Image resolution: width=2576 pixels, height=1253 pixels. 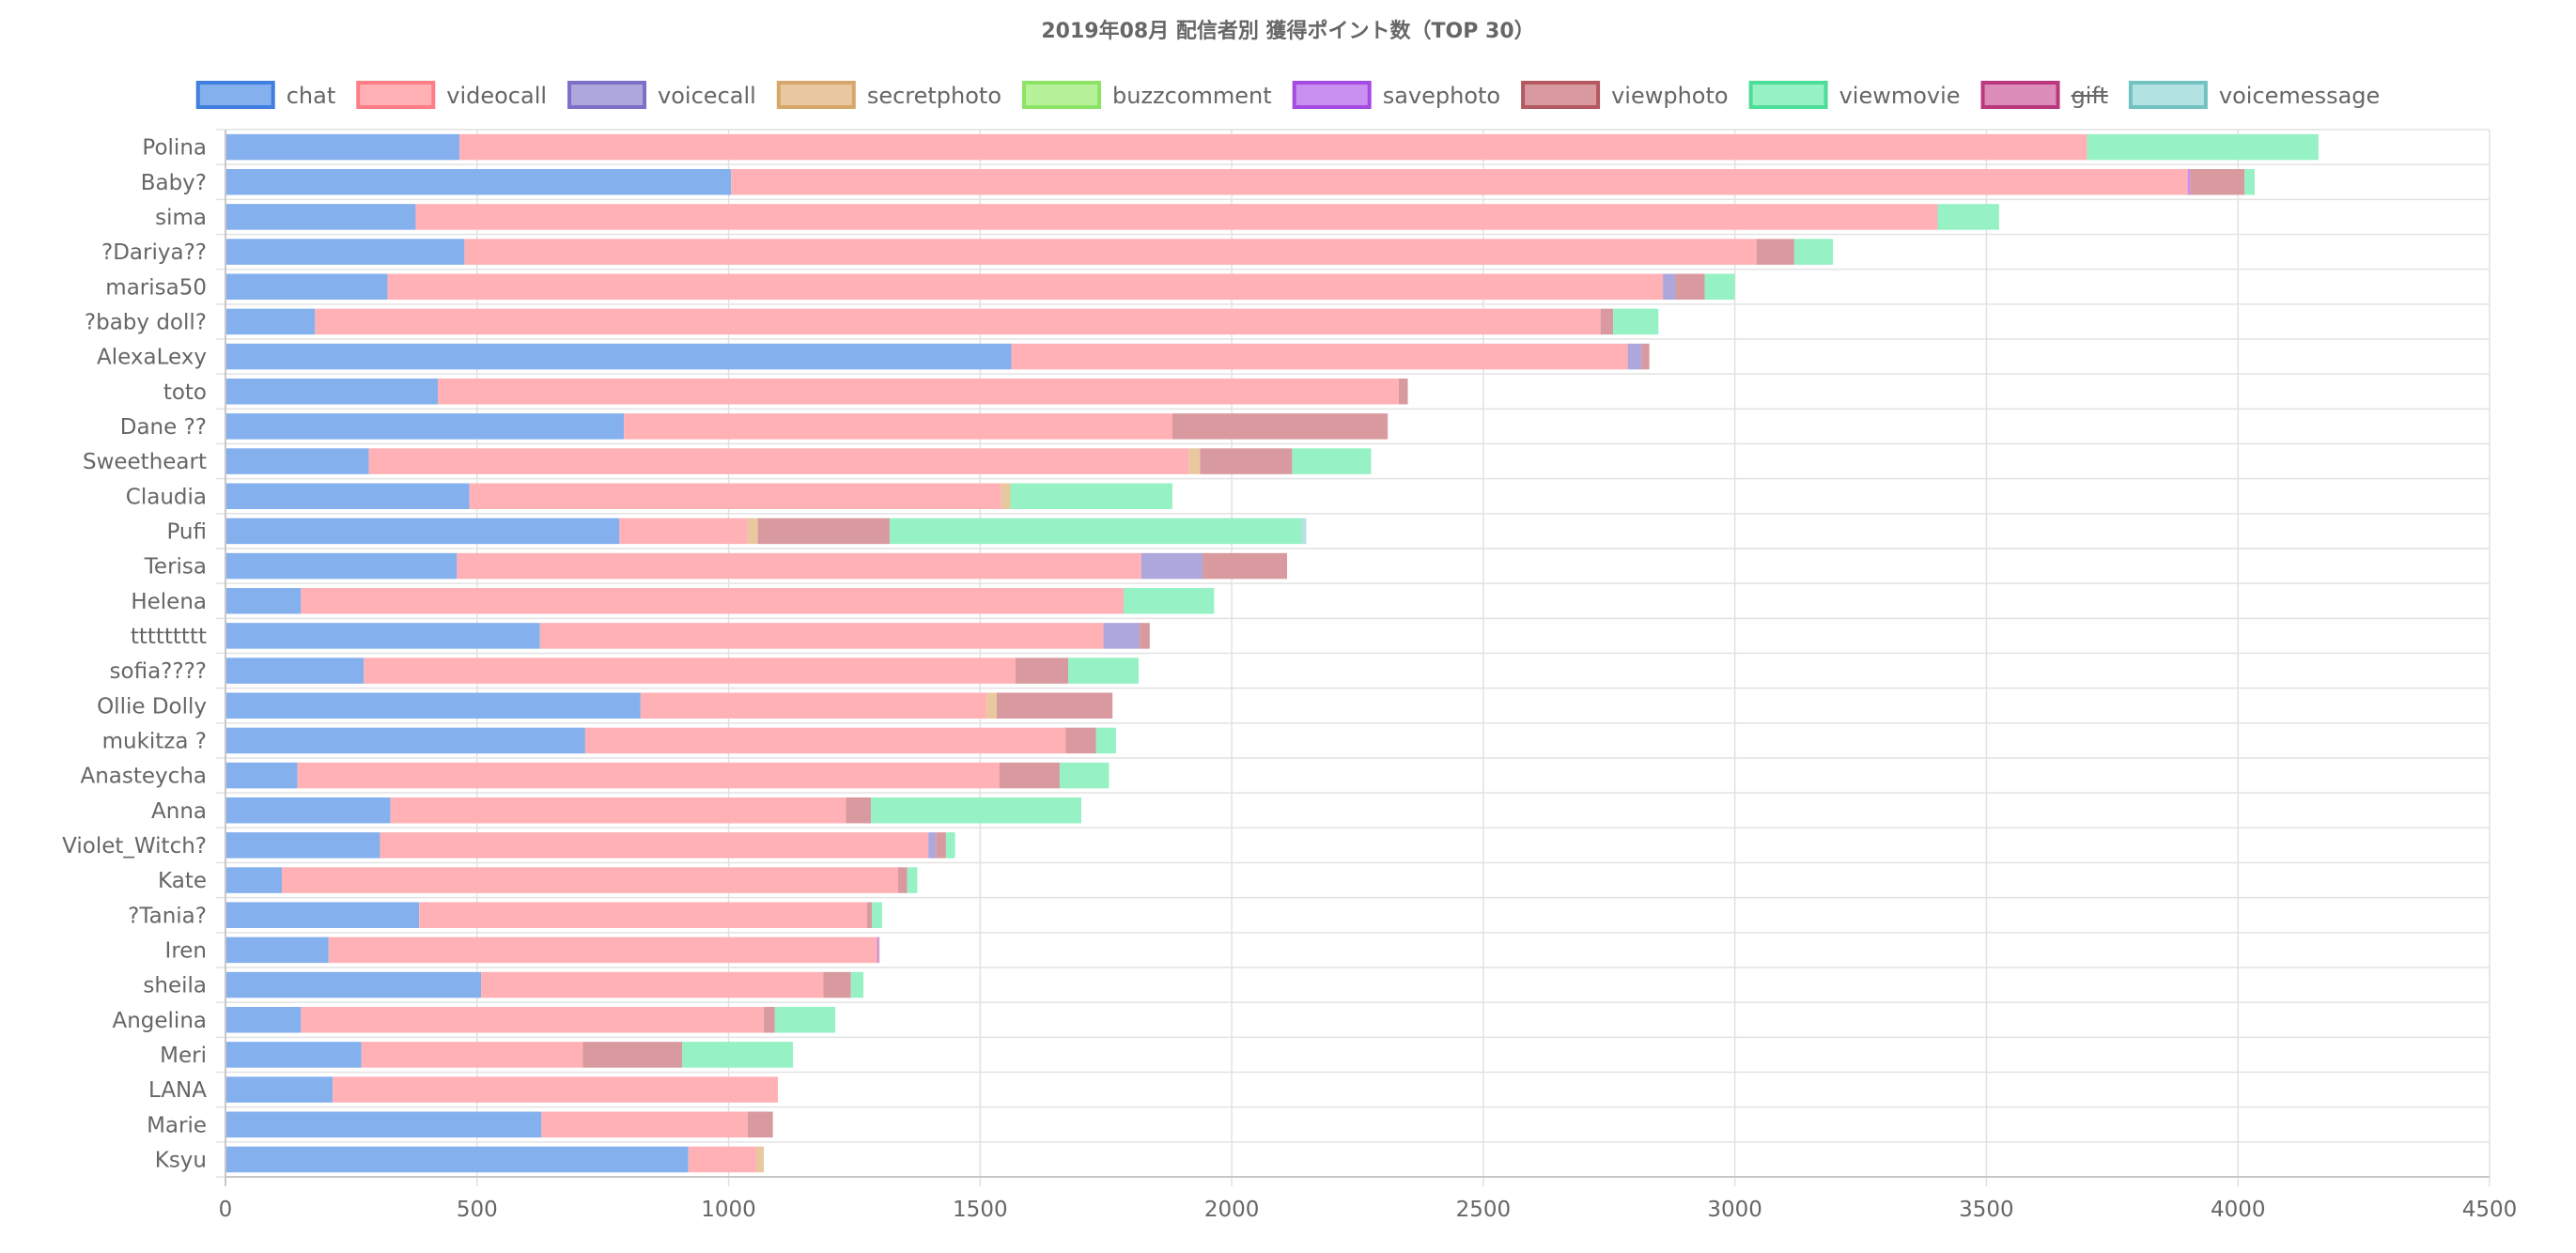 What do you see at coordinates (1147, 95) in the screenshot?
I see `legend-item-buzzcomment: buzzcomment` at bounding box center [1147, 95].